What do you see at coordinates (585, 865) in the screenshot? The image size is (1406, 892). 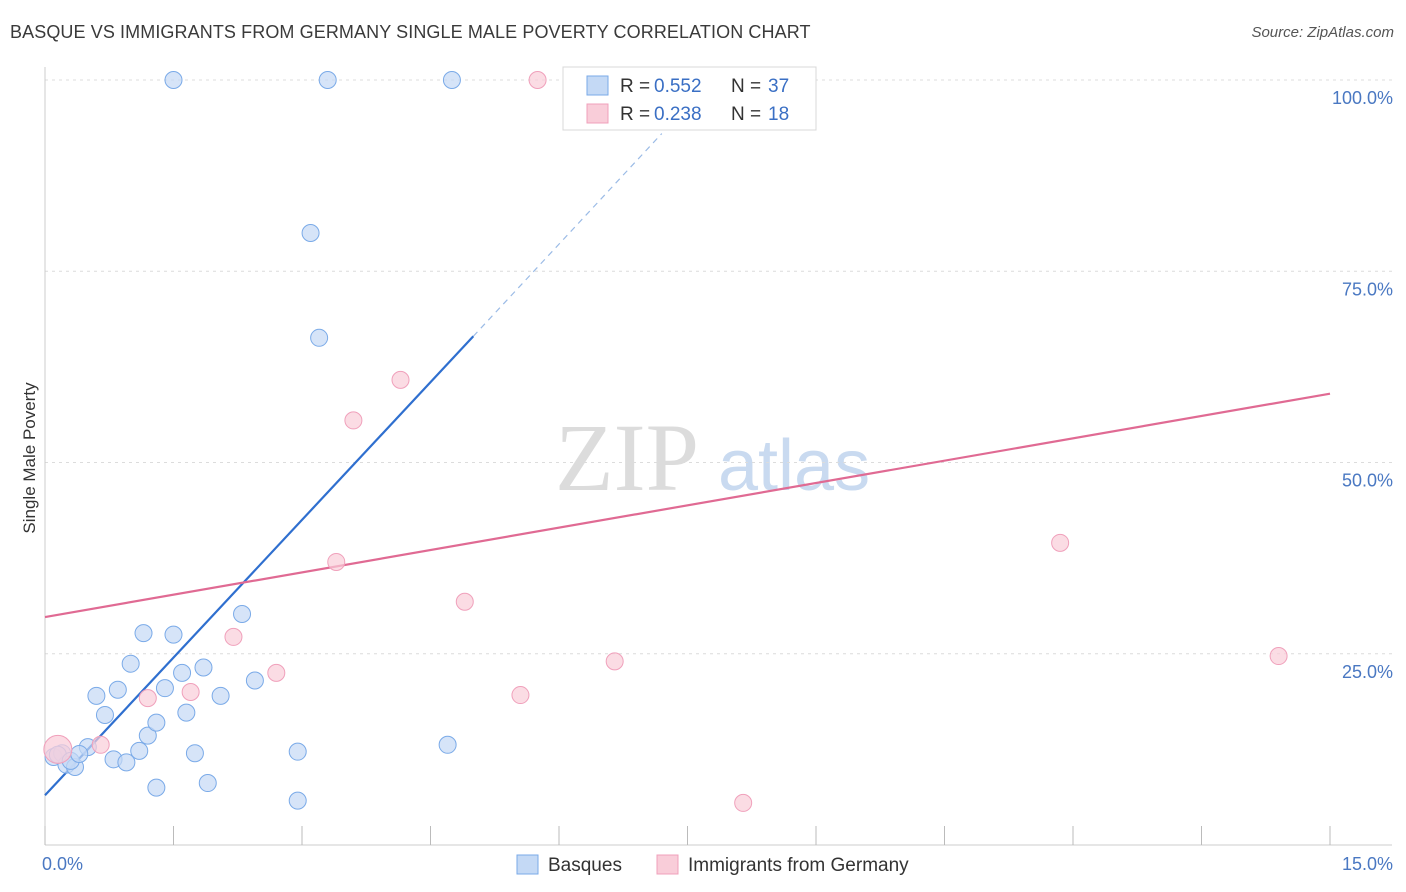 I see `bottom-legend-label-basques: Basques` at bounding box center [585, 865].